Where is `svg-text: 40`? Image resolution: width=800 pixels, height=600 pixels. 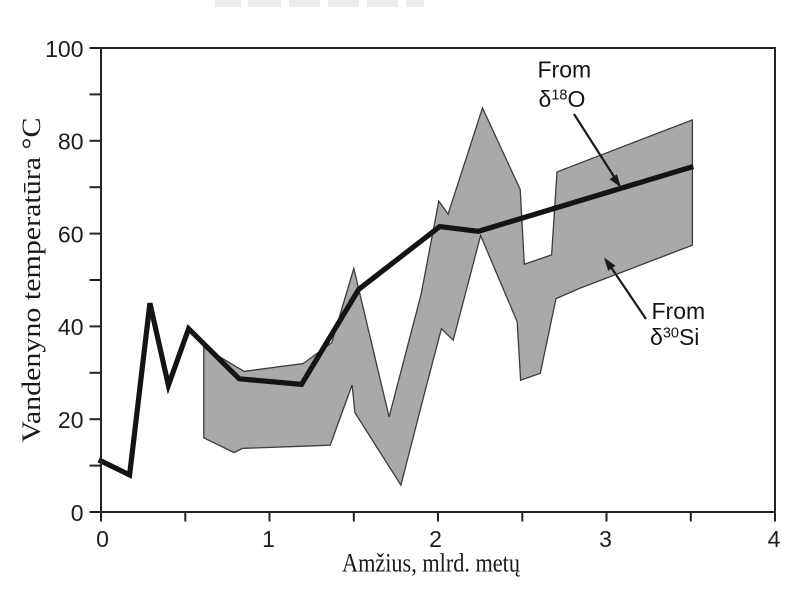
svg-text: 40 is located at coordinates (71, 327).